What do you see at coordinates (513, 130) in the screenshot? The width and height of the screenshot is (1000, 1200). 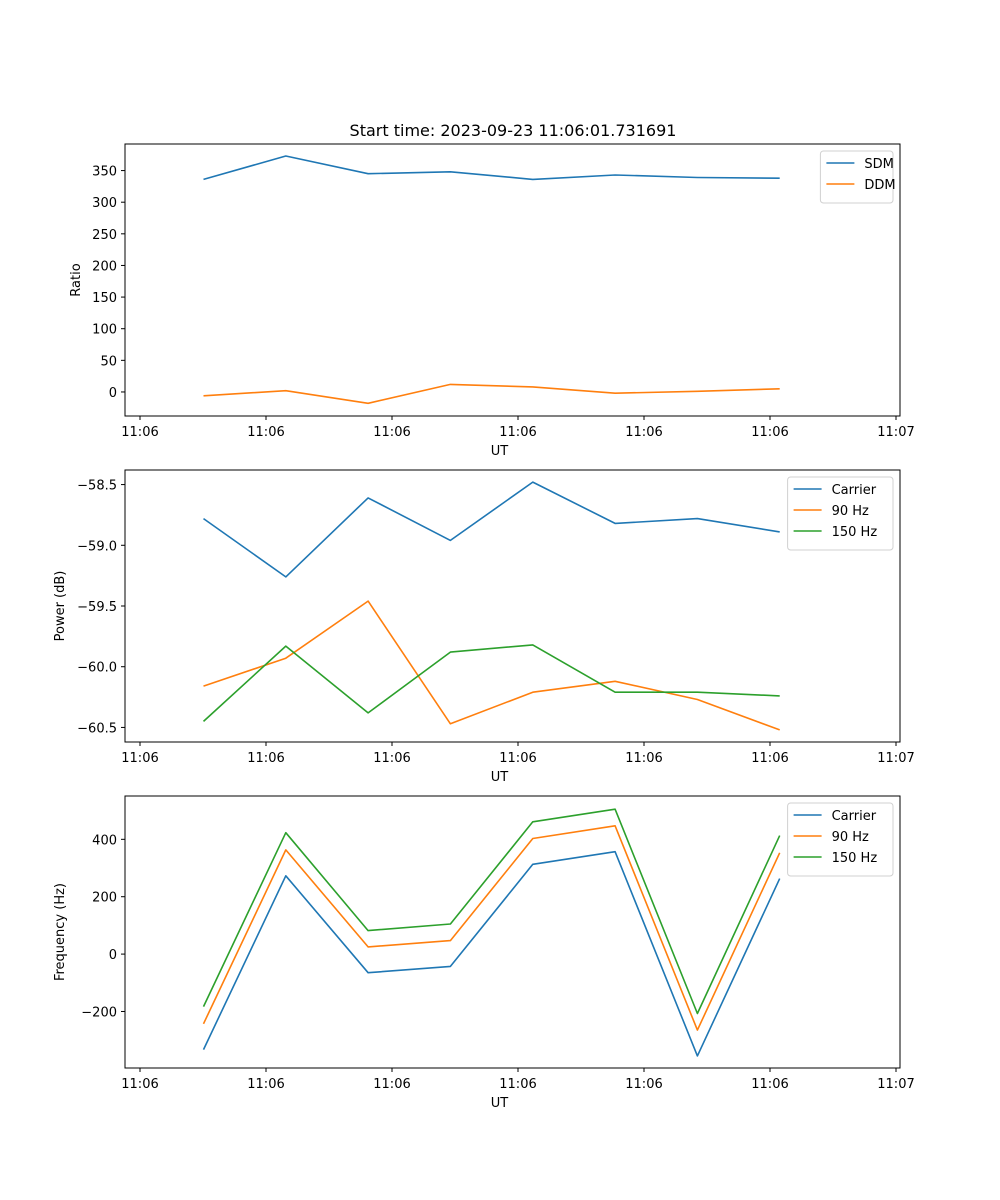 I see `figure-title: Start time: 2023-09-23 11:06:01.731691` at bounding box center [513, 130].